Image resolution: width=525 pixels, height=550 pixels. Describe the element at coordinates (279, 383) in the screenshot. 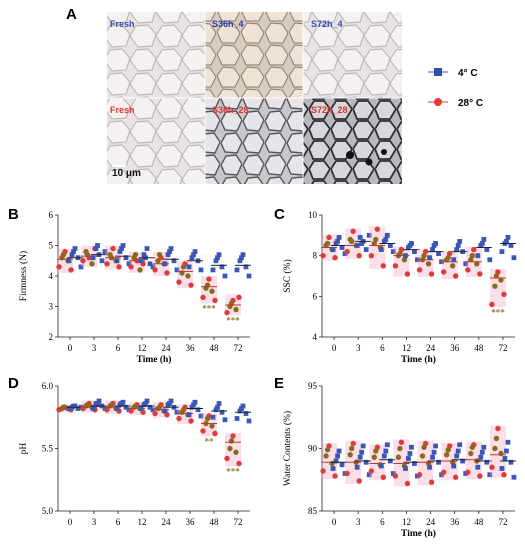

I see `panel-e-letter: E` at that location.